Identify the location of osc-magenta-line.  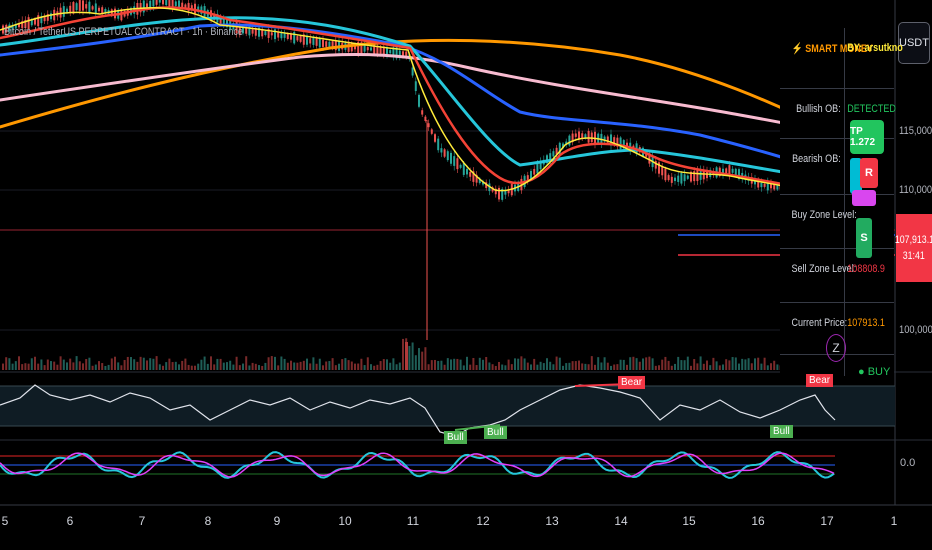
(417, 465).